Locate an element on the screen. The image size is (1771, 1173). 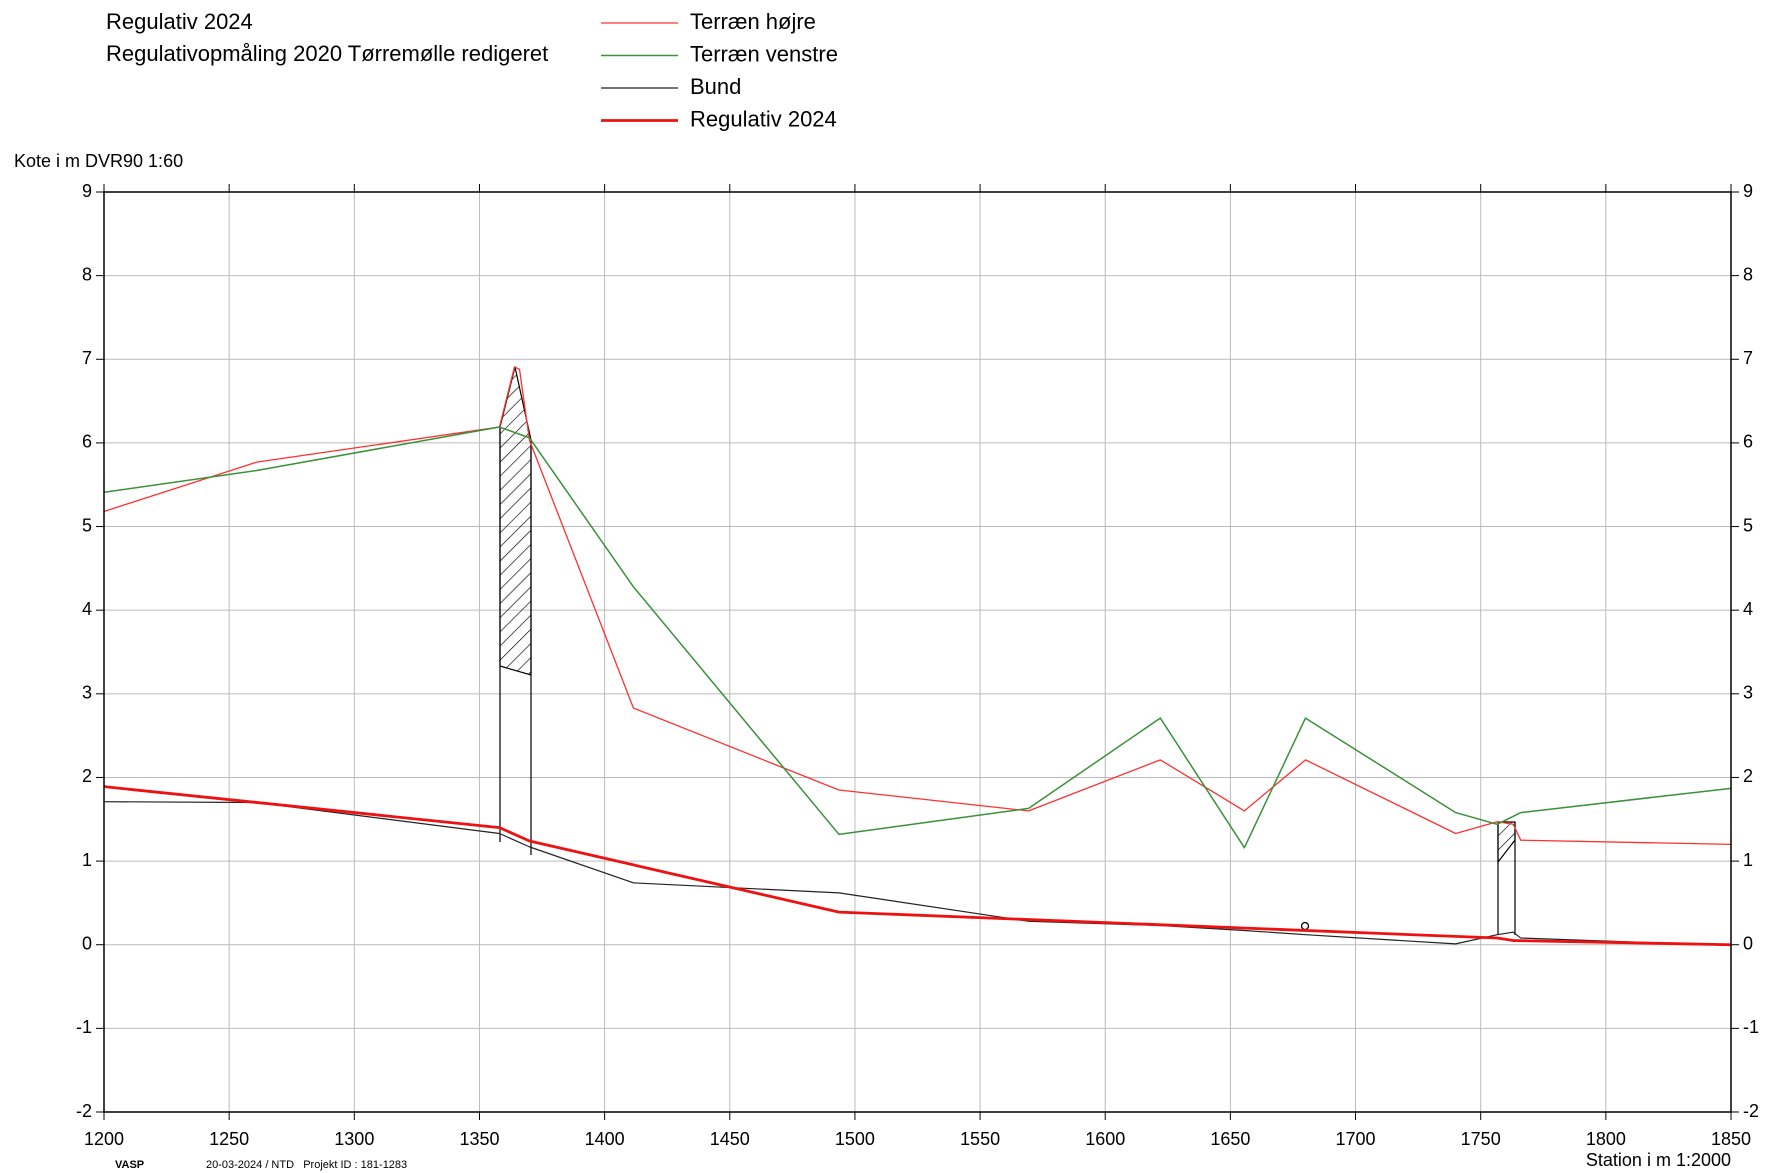
x-tick-label: 1600 is located at coordinates (1105, 1139).